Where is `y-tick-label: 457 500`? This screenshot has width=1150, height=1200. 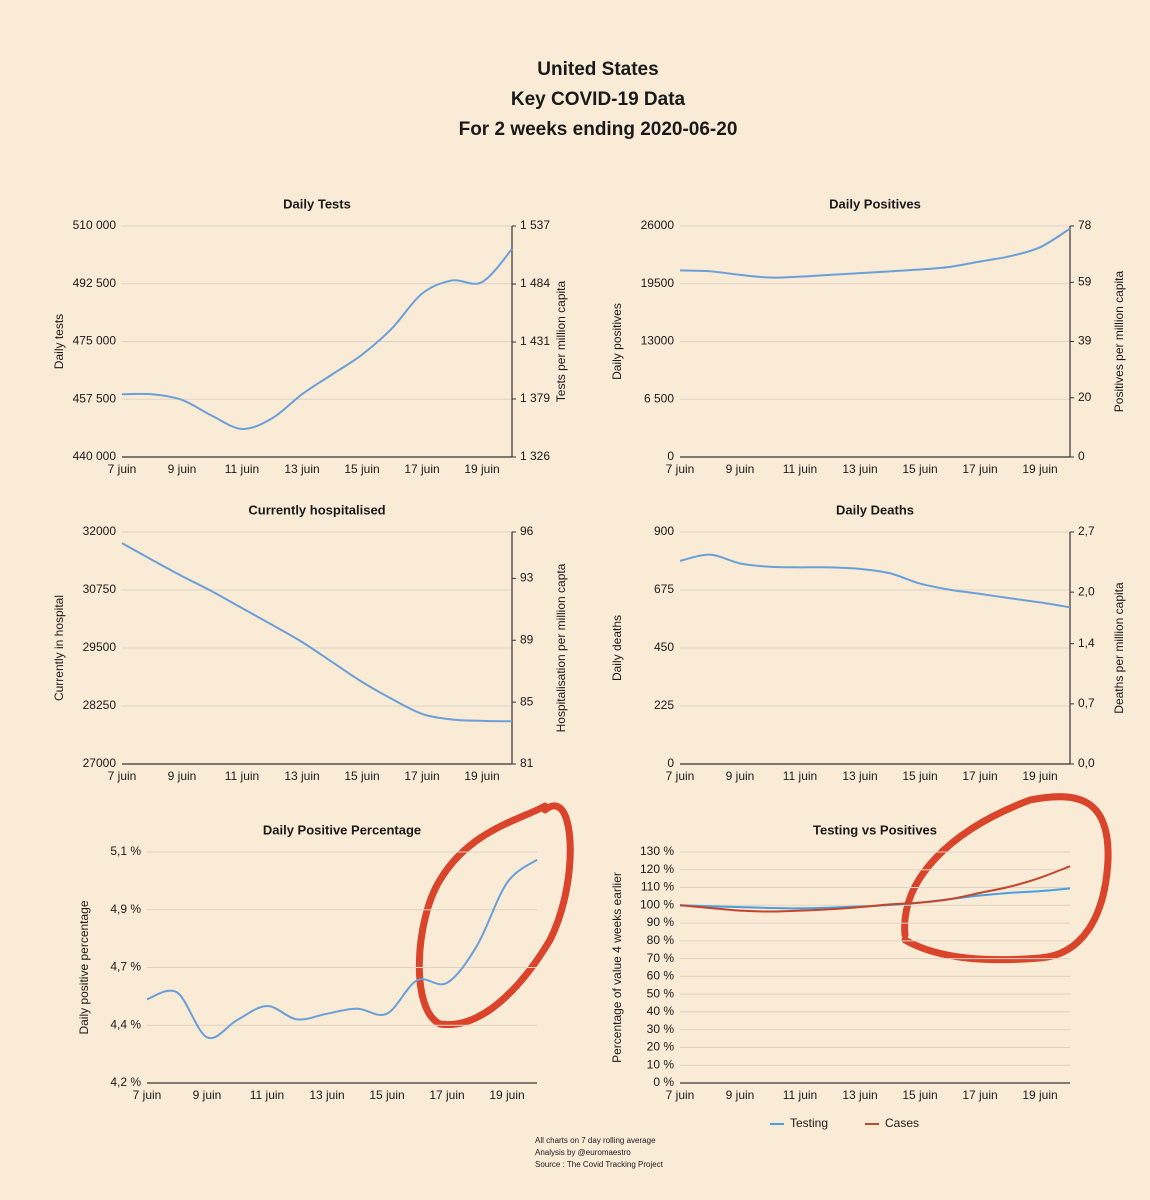 y-tick-label: 457 500 is located at coordinates (95, 398).